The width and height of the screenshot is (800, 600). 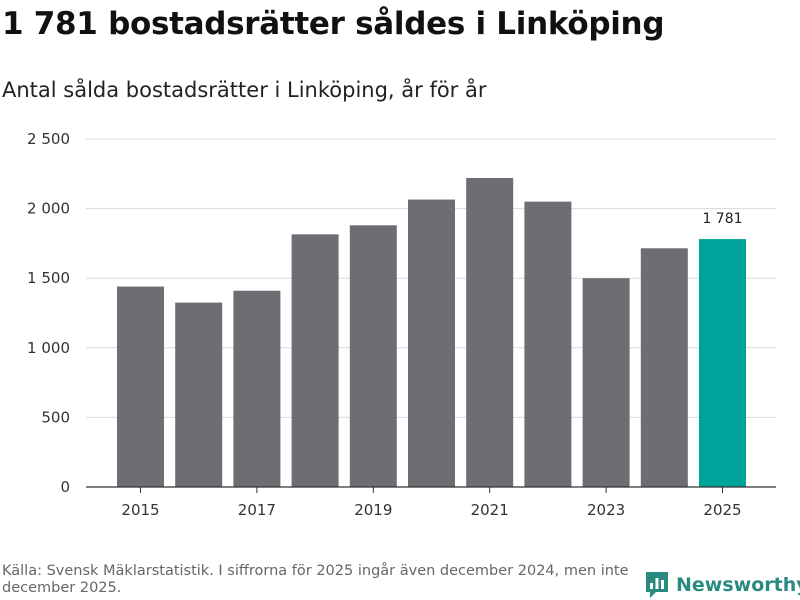 What do you see at coordinates (55, 417) in the screenshot?
I see `y-tick-label: 500` at bounding box center [55, 417].